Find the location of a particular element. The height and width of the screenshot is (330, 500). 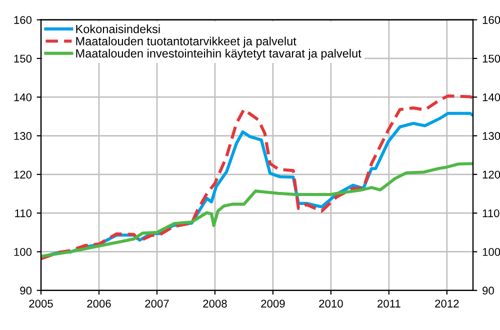

y-tick-label: 160 is located at coordinates (23, 20).